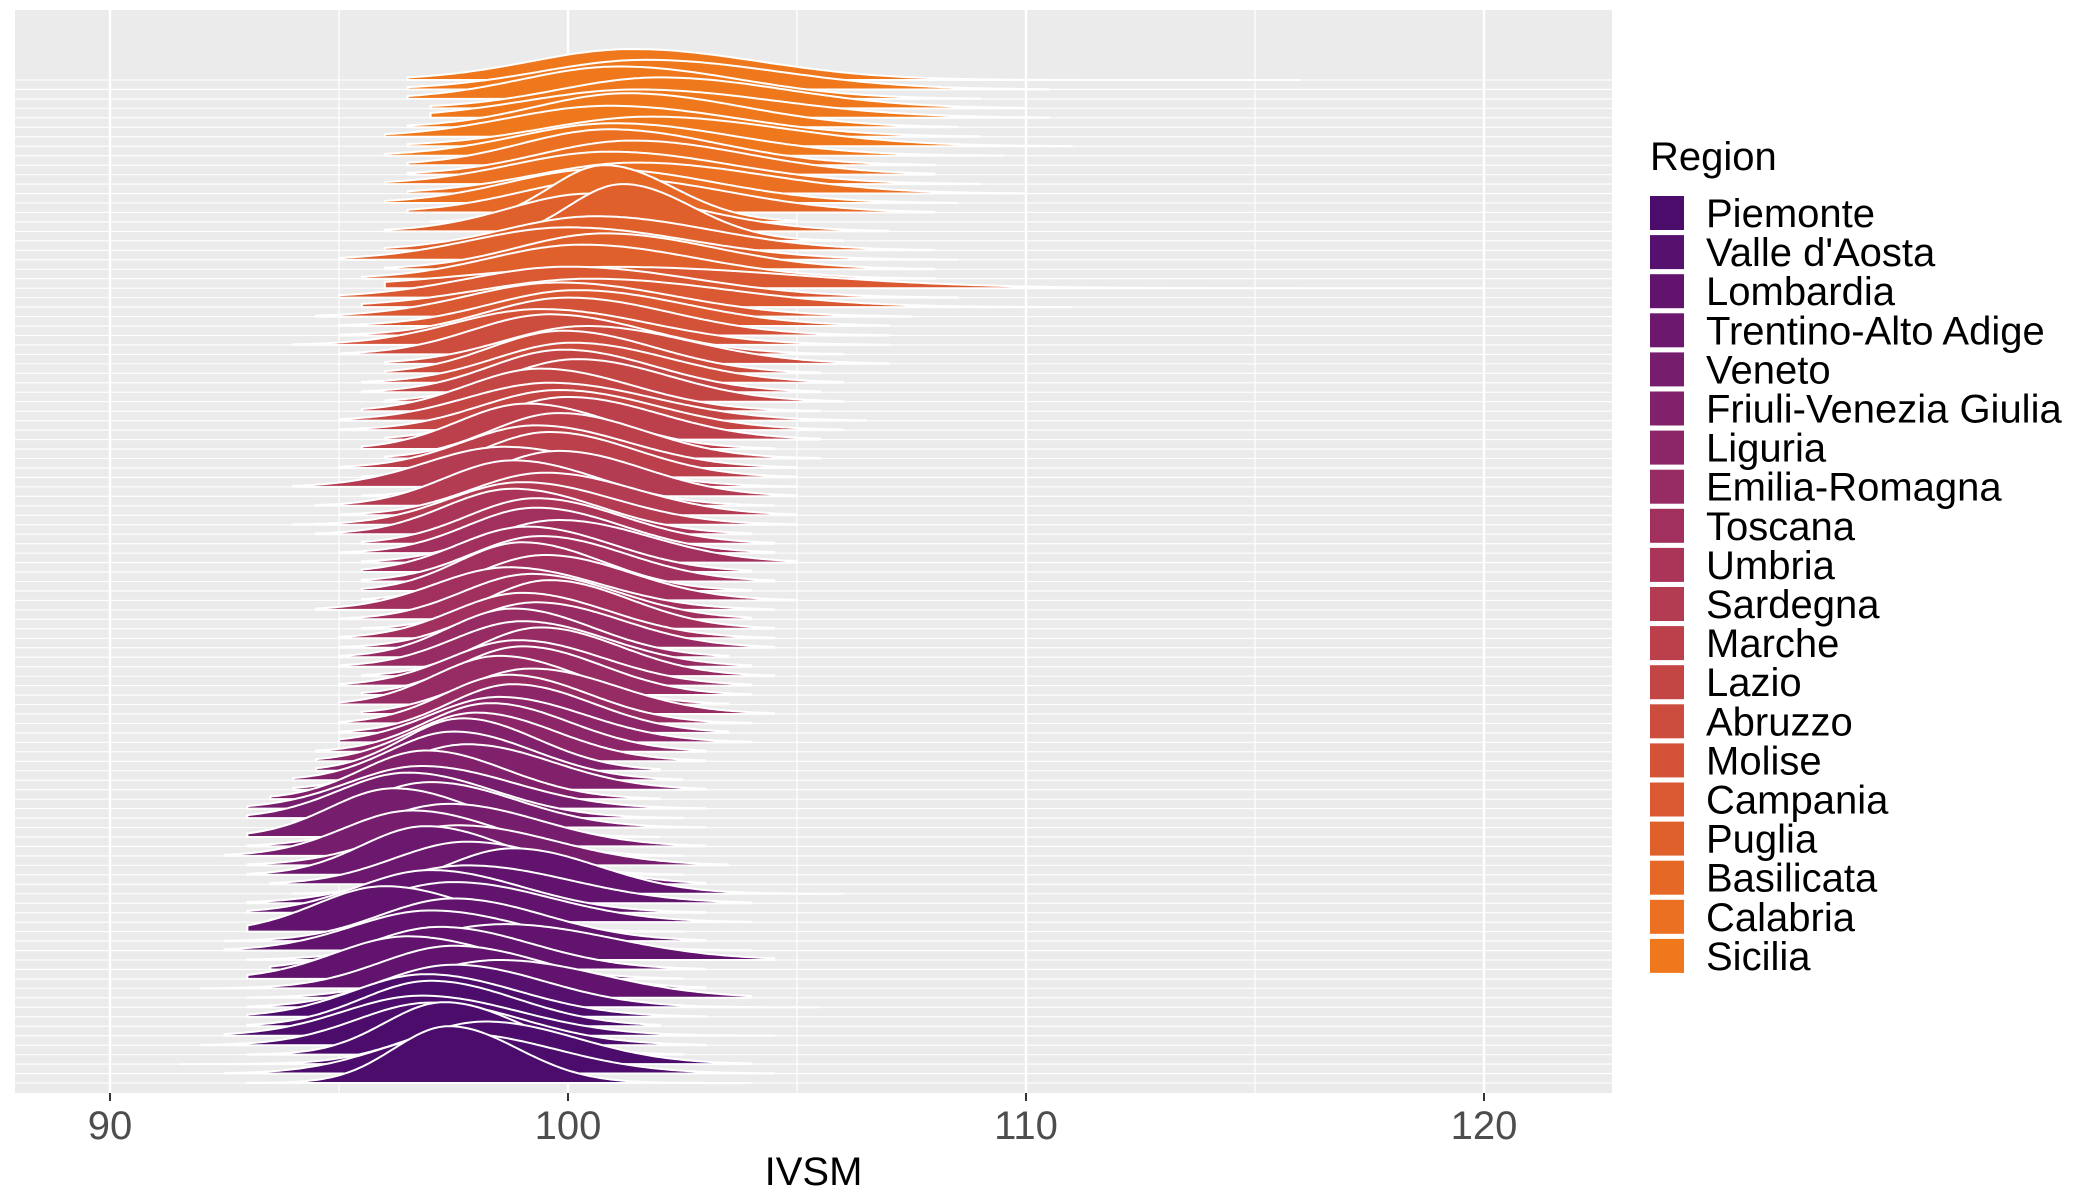 The height and width of the screenshot is (1200, 2100). I want to click on legend-label: Liguria, so click(1766, 449).